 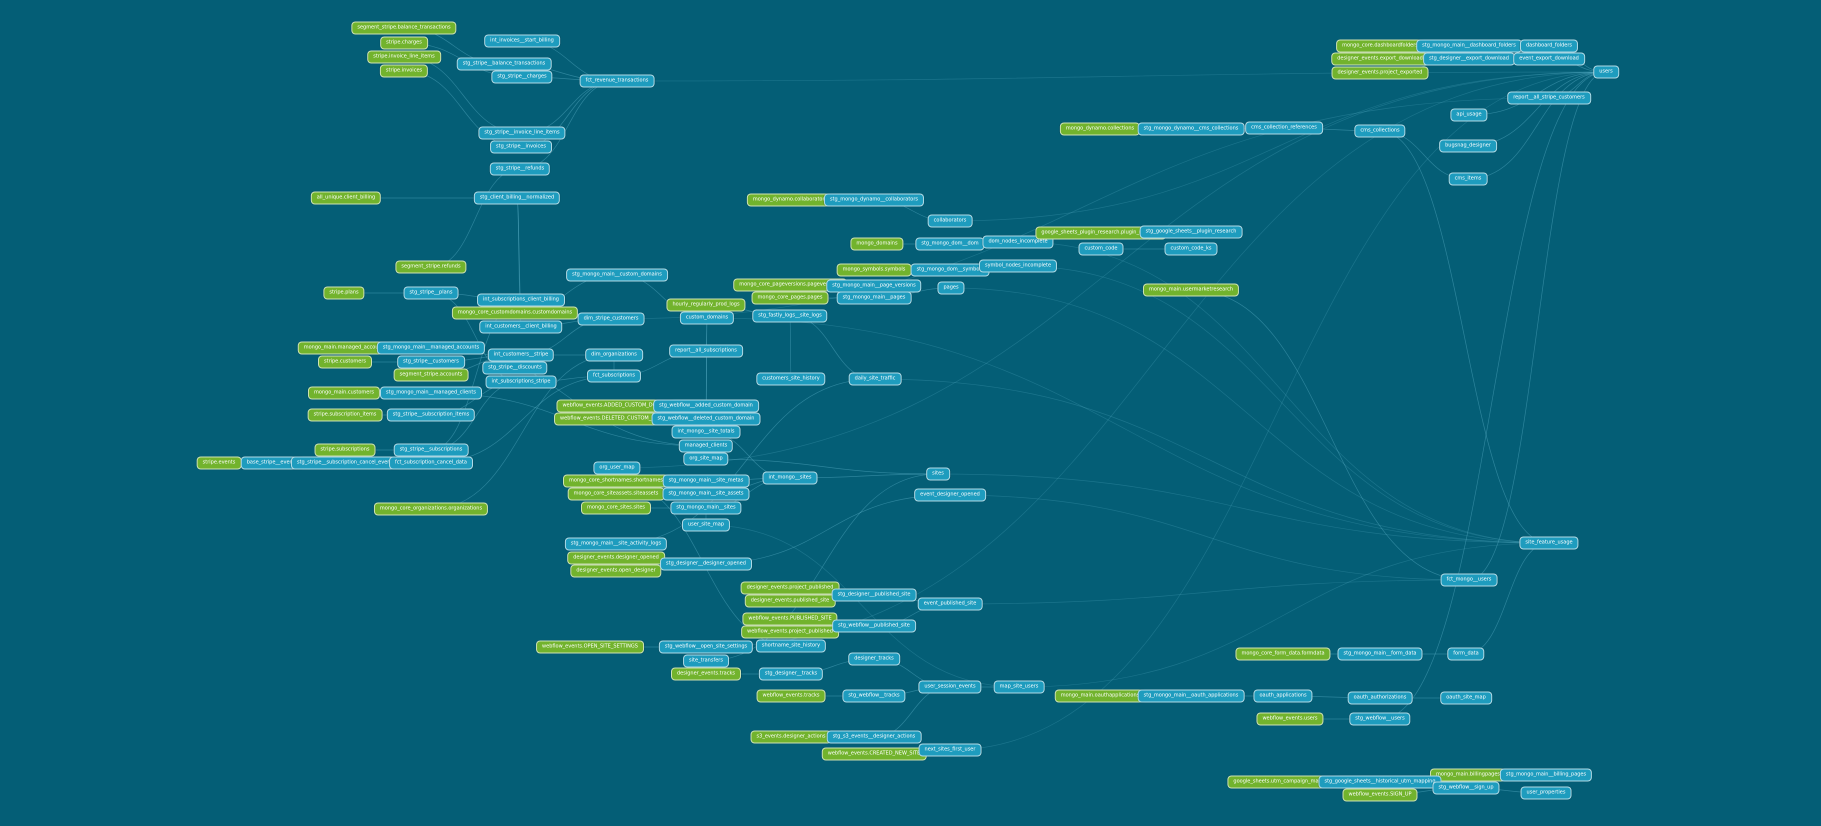 I want to click on graph-node-model: dom_nodes_incomplete, so click(x=1018, y=242).